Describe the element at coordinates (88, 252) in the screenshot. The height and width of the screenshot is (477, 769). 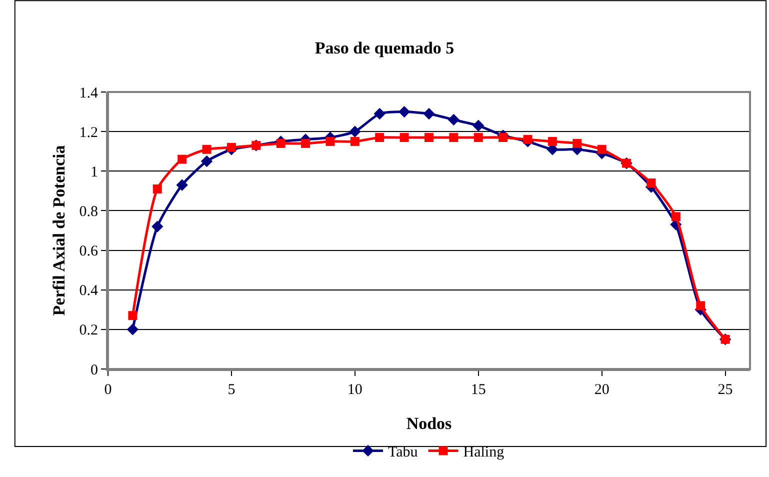
I see `y-tick-label: 0.6` at that location.